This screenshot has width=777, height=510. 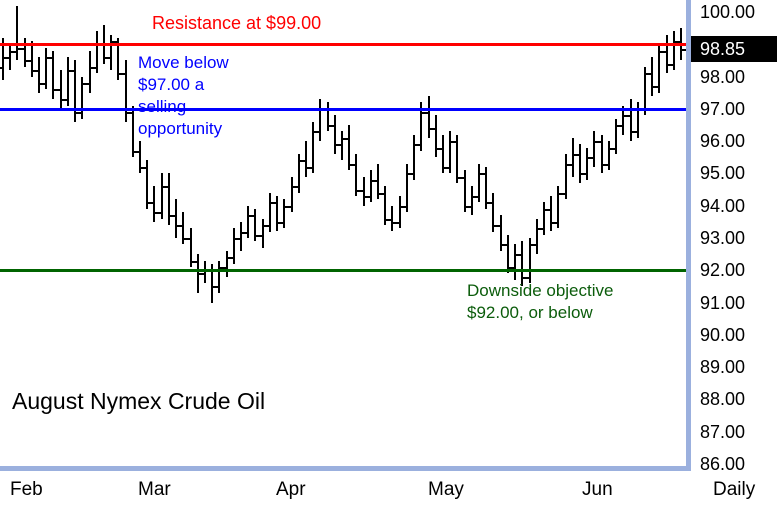 I want to click on time-axis: Feb Mar Apr May Jun Daily, so click(x=388, y=490).